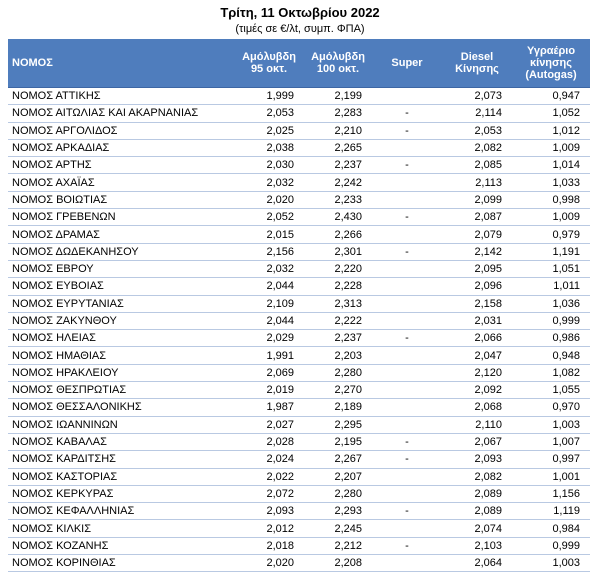 This screenshot has height=572, width=600. What do you see at coordinates (121, 390) in the screenshot?
I see `region-cell: ΝΟΜΟΣ ΘΕΣΠΡΩΤΙΑΣ` at bounding box center [121, 390].